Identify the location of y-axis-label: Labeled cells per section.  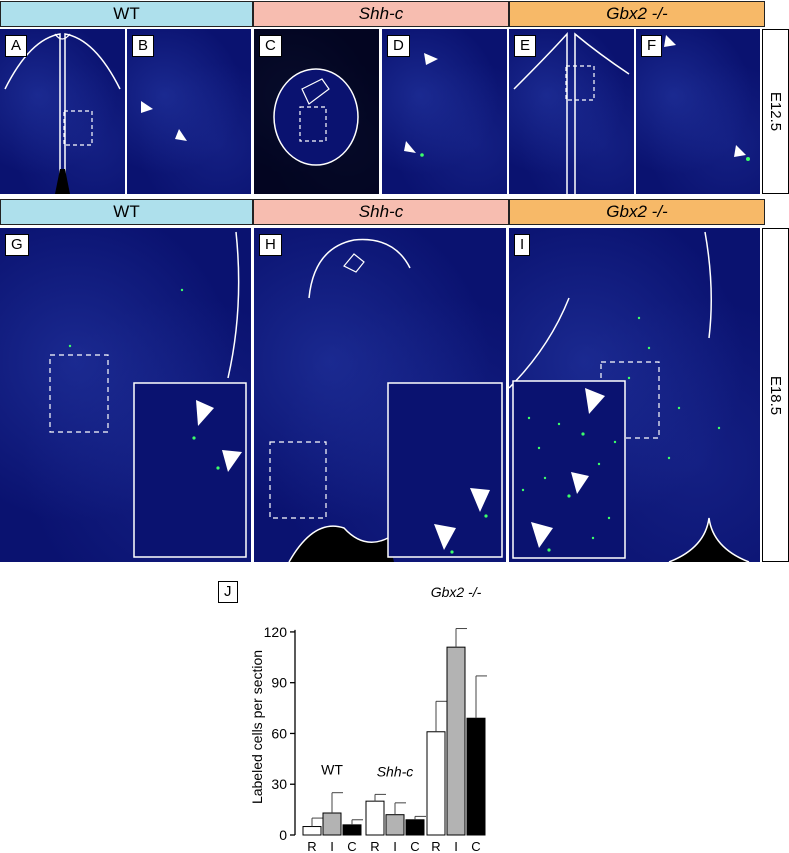
(257, 727).